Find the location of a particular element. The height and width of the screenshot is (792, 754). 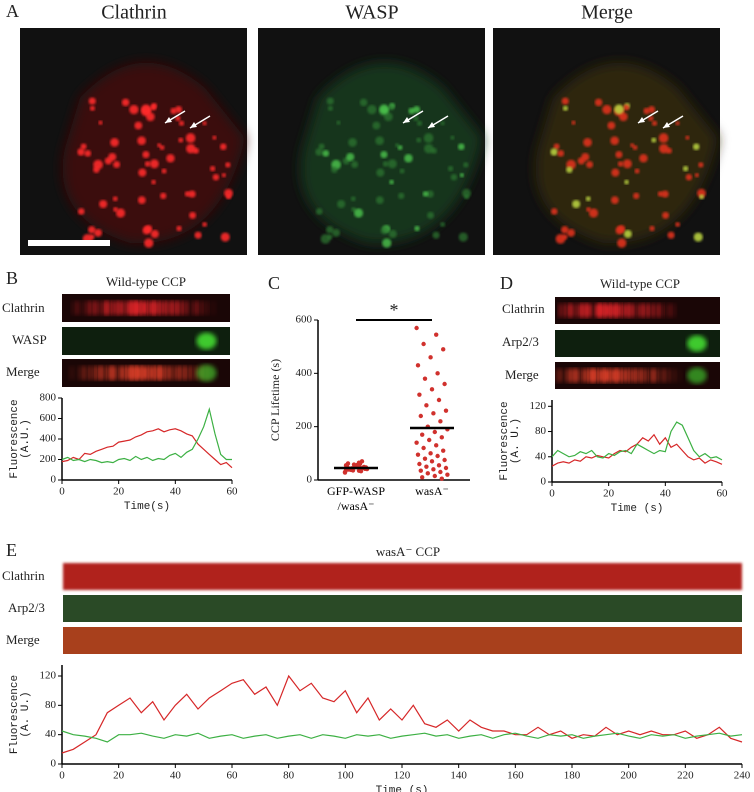

y-tick-label: 120 is located at coordinates (48, 676).